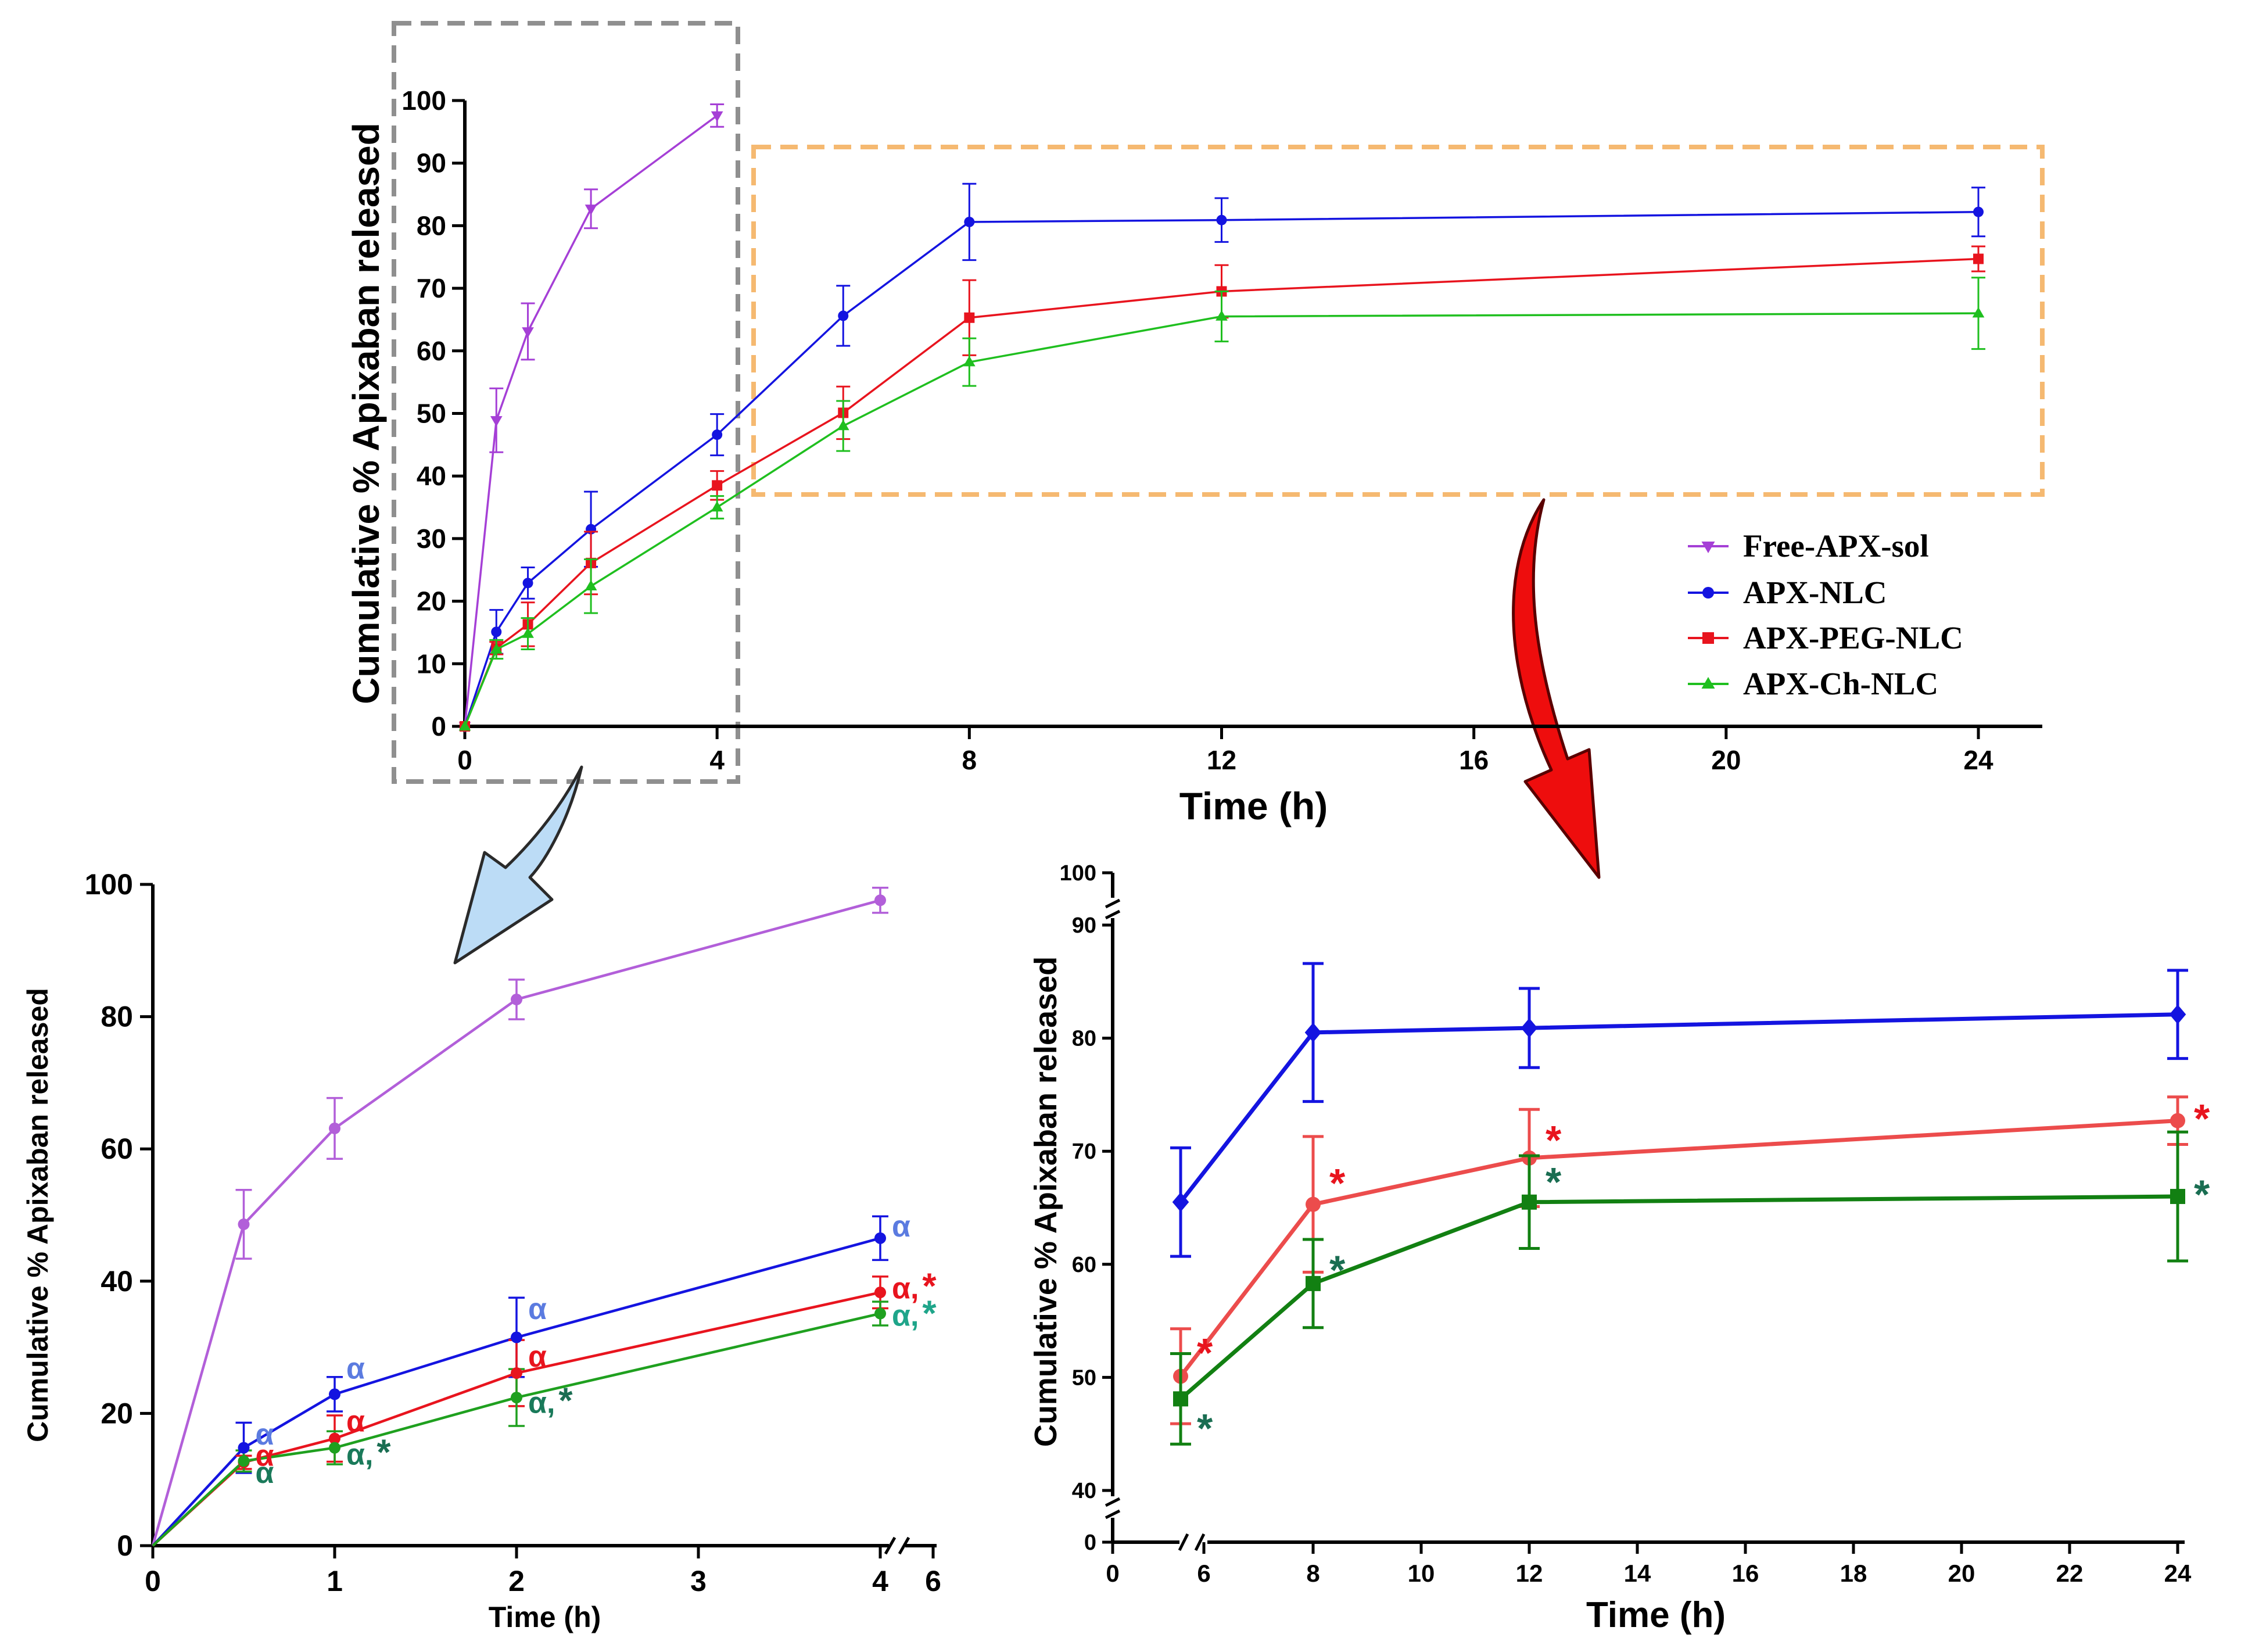  Describe the element at coordinates (431, 163) in the screenshot. I see `main-y-tick-label: 90` at that location.